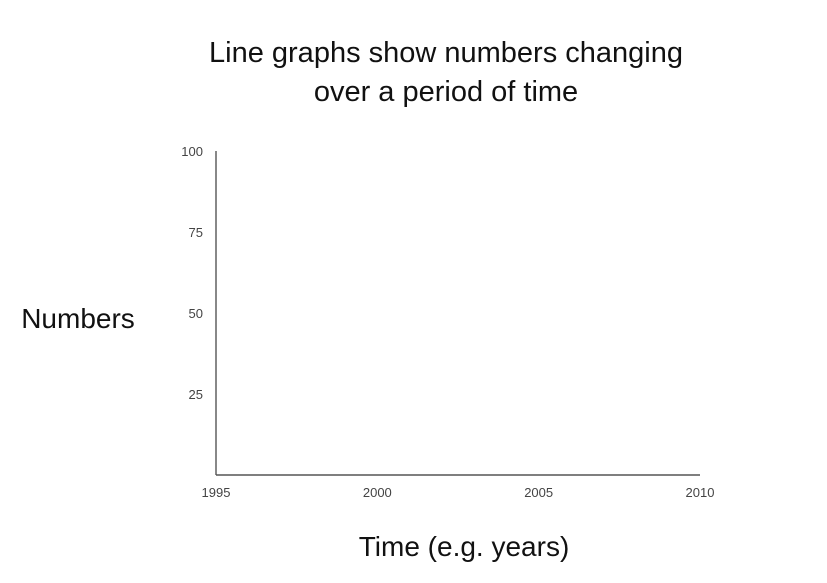 The height and width of the screenshot is (583, 827). I want to click on y-tick-label-25: 25, so click(196, 394).